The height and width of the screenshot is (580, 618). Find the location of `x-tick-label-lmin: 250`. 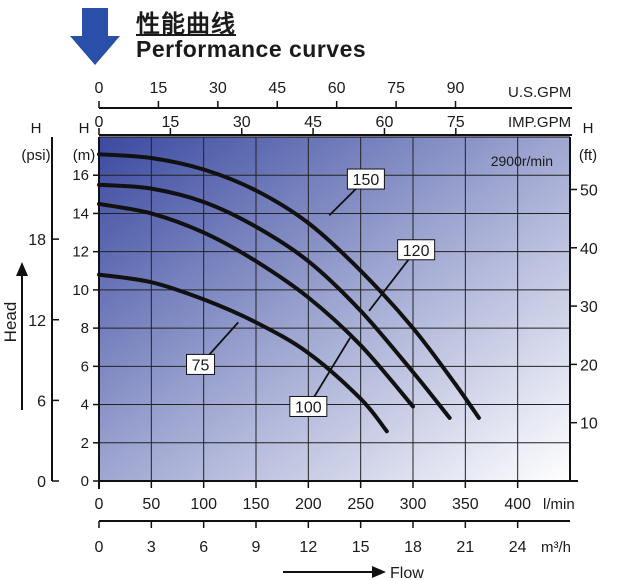

x-tick-label-lmin: 250 is located at coordinates (360, 504).